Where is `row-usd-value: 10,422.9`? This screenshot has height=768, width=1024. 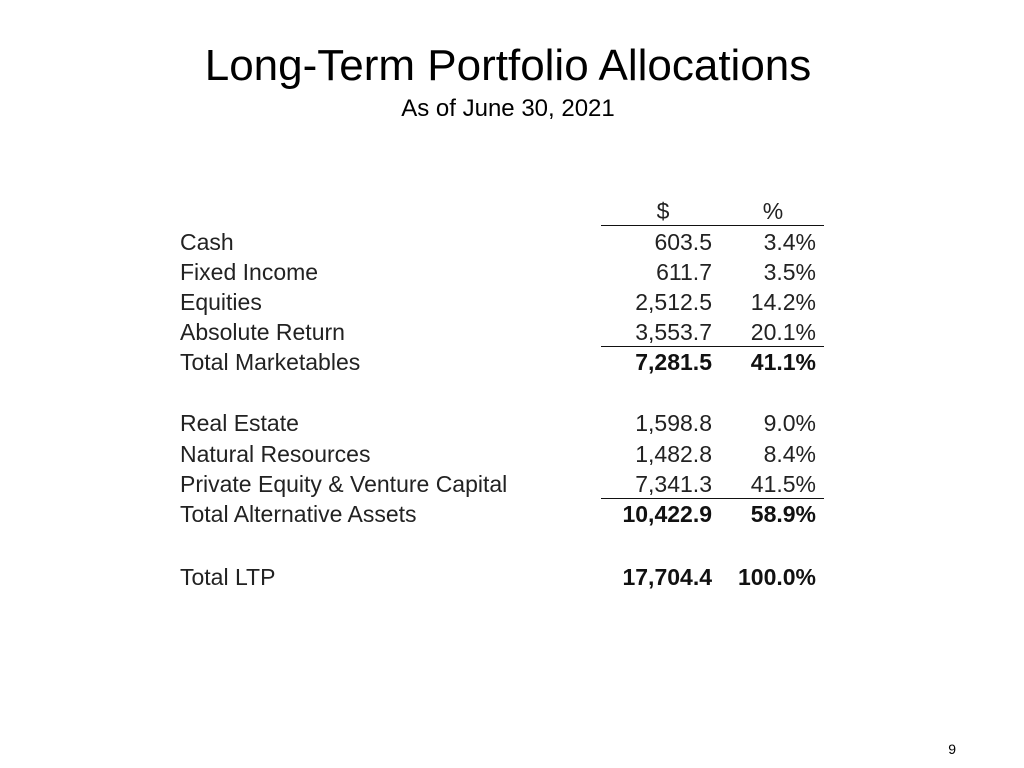
row-usd-value: 10,422.9 is located at coordinates (667, 514).